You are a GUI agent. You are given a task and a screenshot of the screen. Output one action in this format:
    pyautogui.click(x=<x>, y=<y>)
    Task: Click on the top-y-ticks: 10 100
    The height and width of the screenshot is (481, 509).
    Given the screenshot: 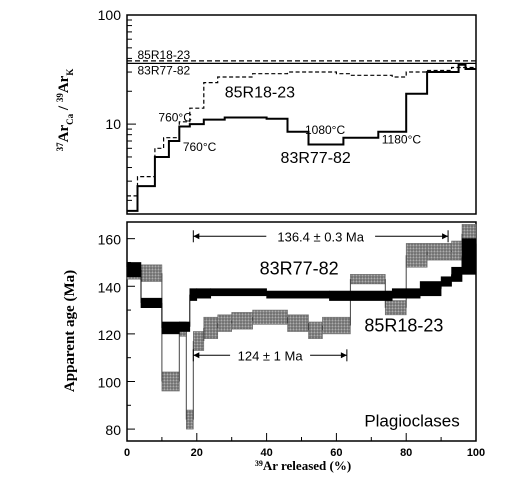 What is the action you would take?
    pyautogui.click(x=117, y=104)
    